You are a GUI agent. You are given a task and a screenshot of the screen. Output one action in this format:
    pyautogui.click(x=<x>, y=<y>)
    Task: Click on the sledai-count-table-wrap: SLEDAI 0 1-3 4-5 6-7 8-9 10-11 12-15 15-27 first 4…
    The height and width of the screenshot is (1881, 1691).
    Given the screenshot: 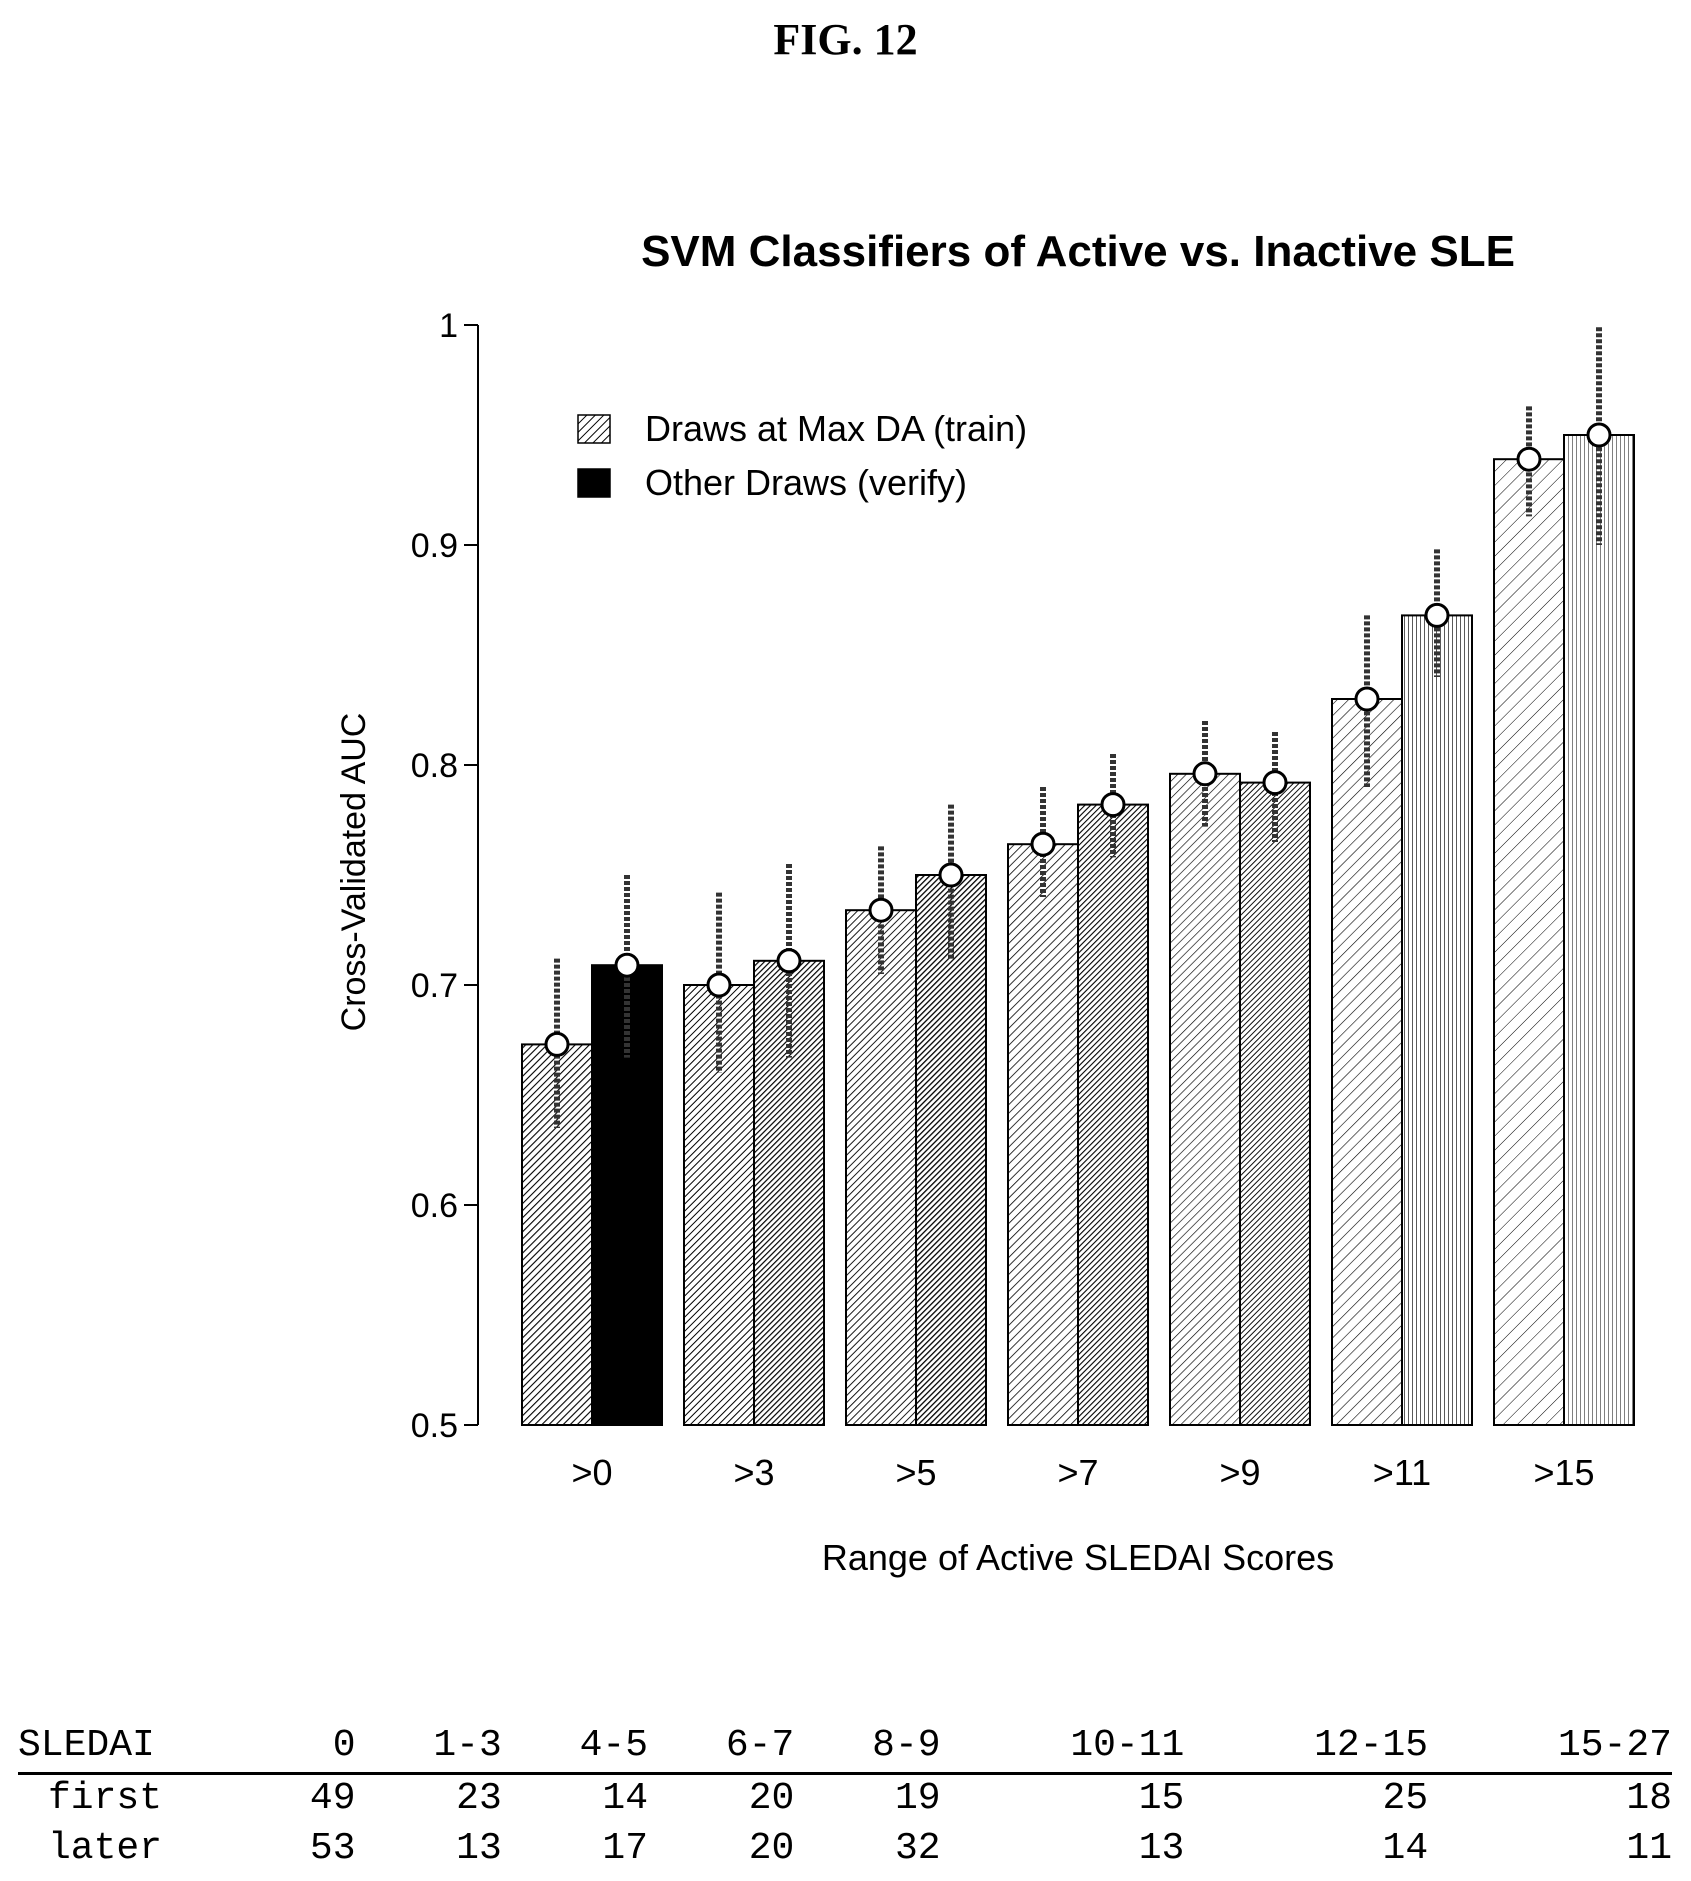 What is the action you would take?
    pyautogui.click(x=845, y=1798)
    